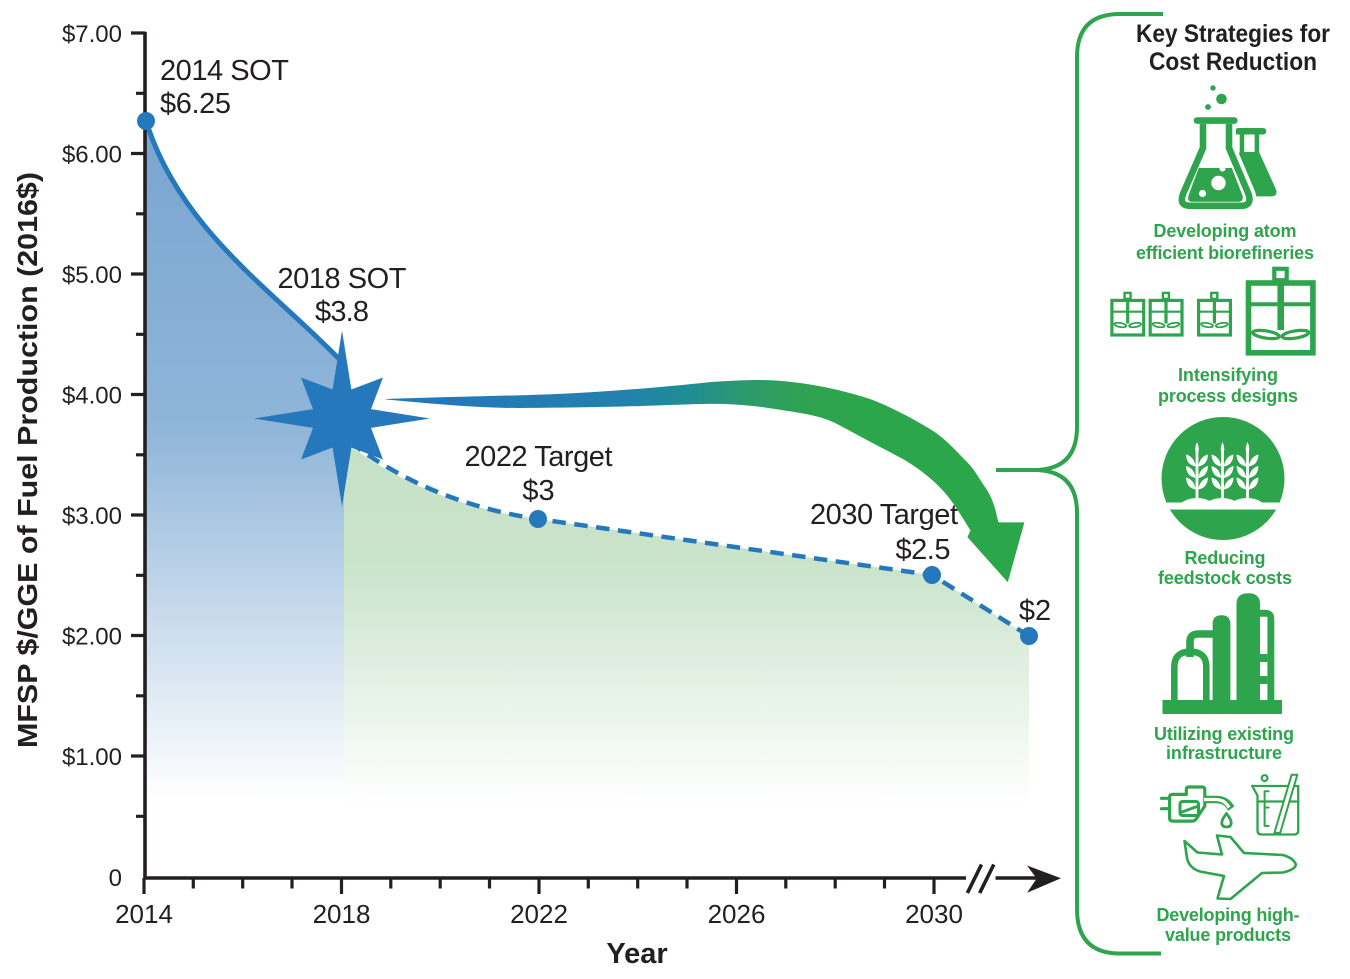  What do you see at coordinates (1224, 753) in the screenshot?
I see `svg-text: infrastructure` at bounding box center [1224, 753].